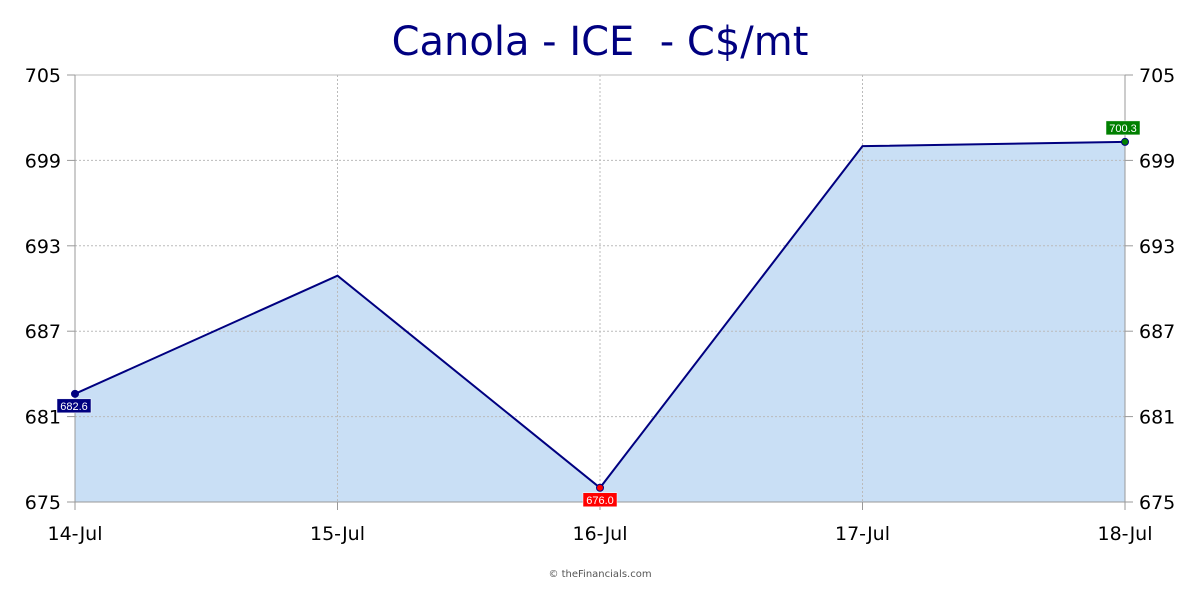 Image resolution: width=1200 pixels, height=600 pixels. I want to click on y-tick-label-left: 705, so click(43, 76).